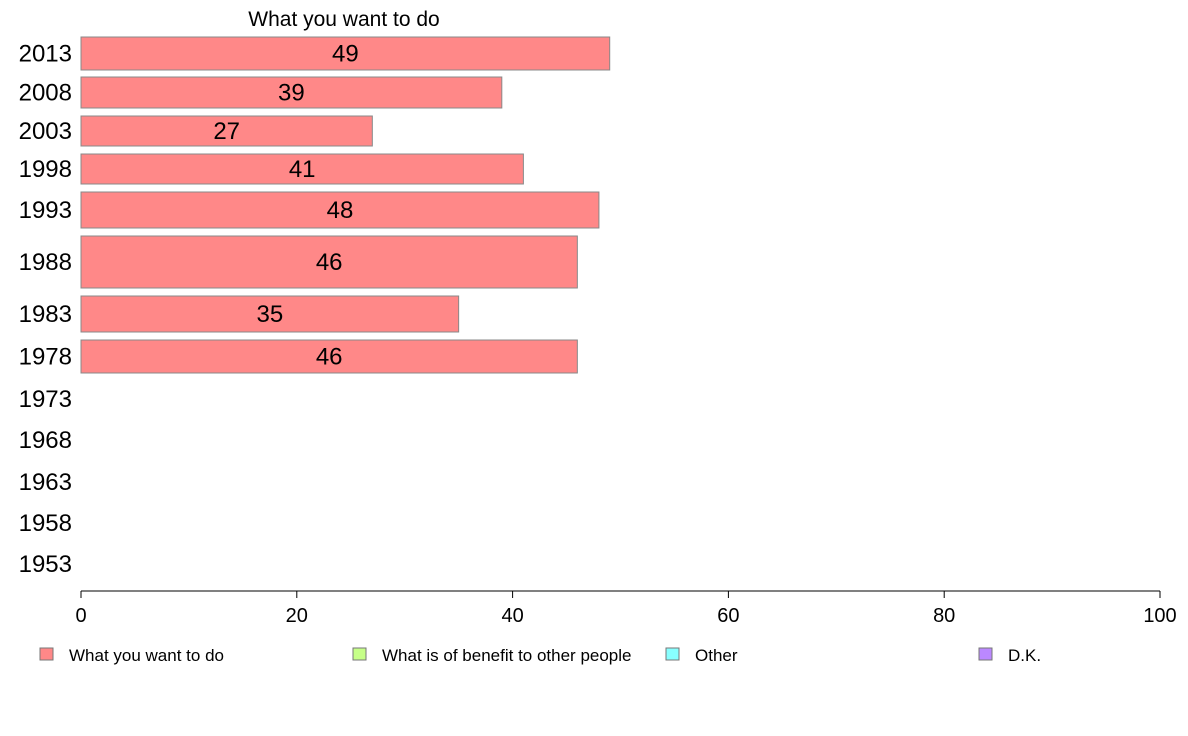 This screenshot has height=736, width=1188. I want to click on category-label-1953: 1953, so click(45, 564).